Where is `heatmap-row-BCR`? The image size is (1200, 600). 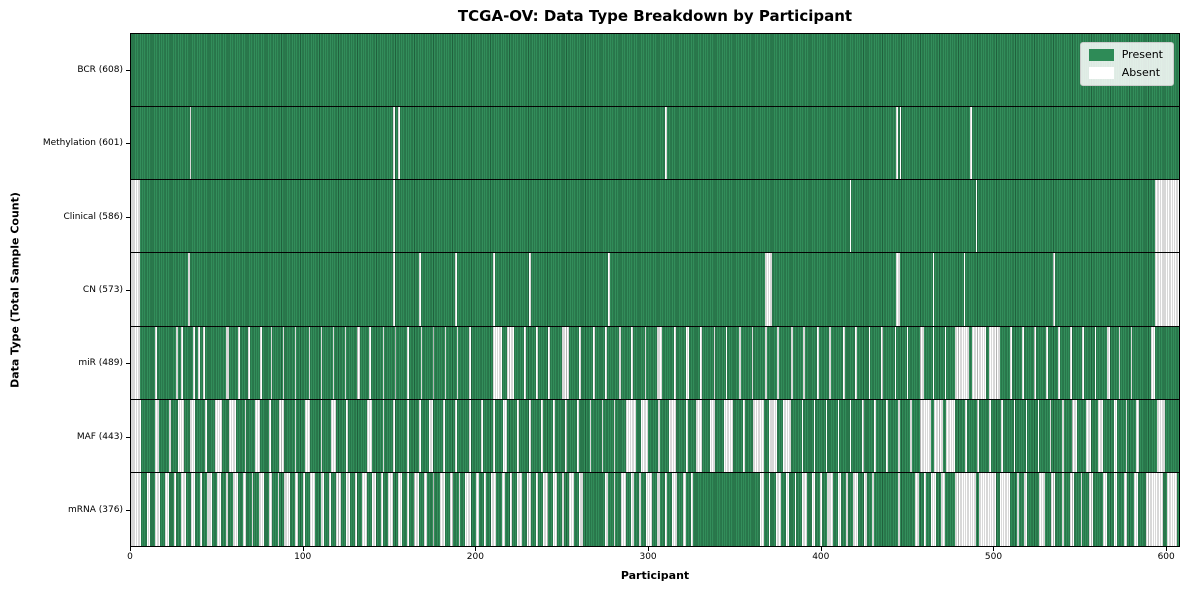
heatmap-row-BCR is located at coordinates (655, 71).